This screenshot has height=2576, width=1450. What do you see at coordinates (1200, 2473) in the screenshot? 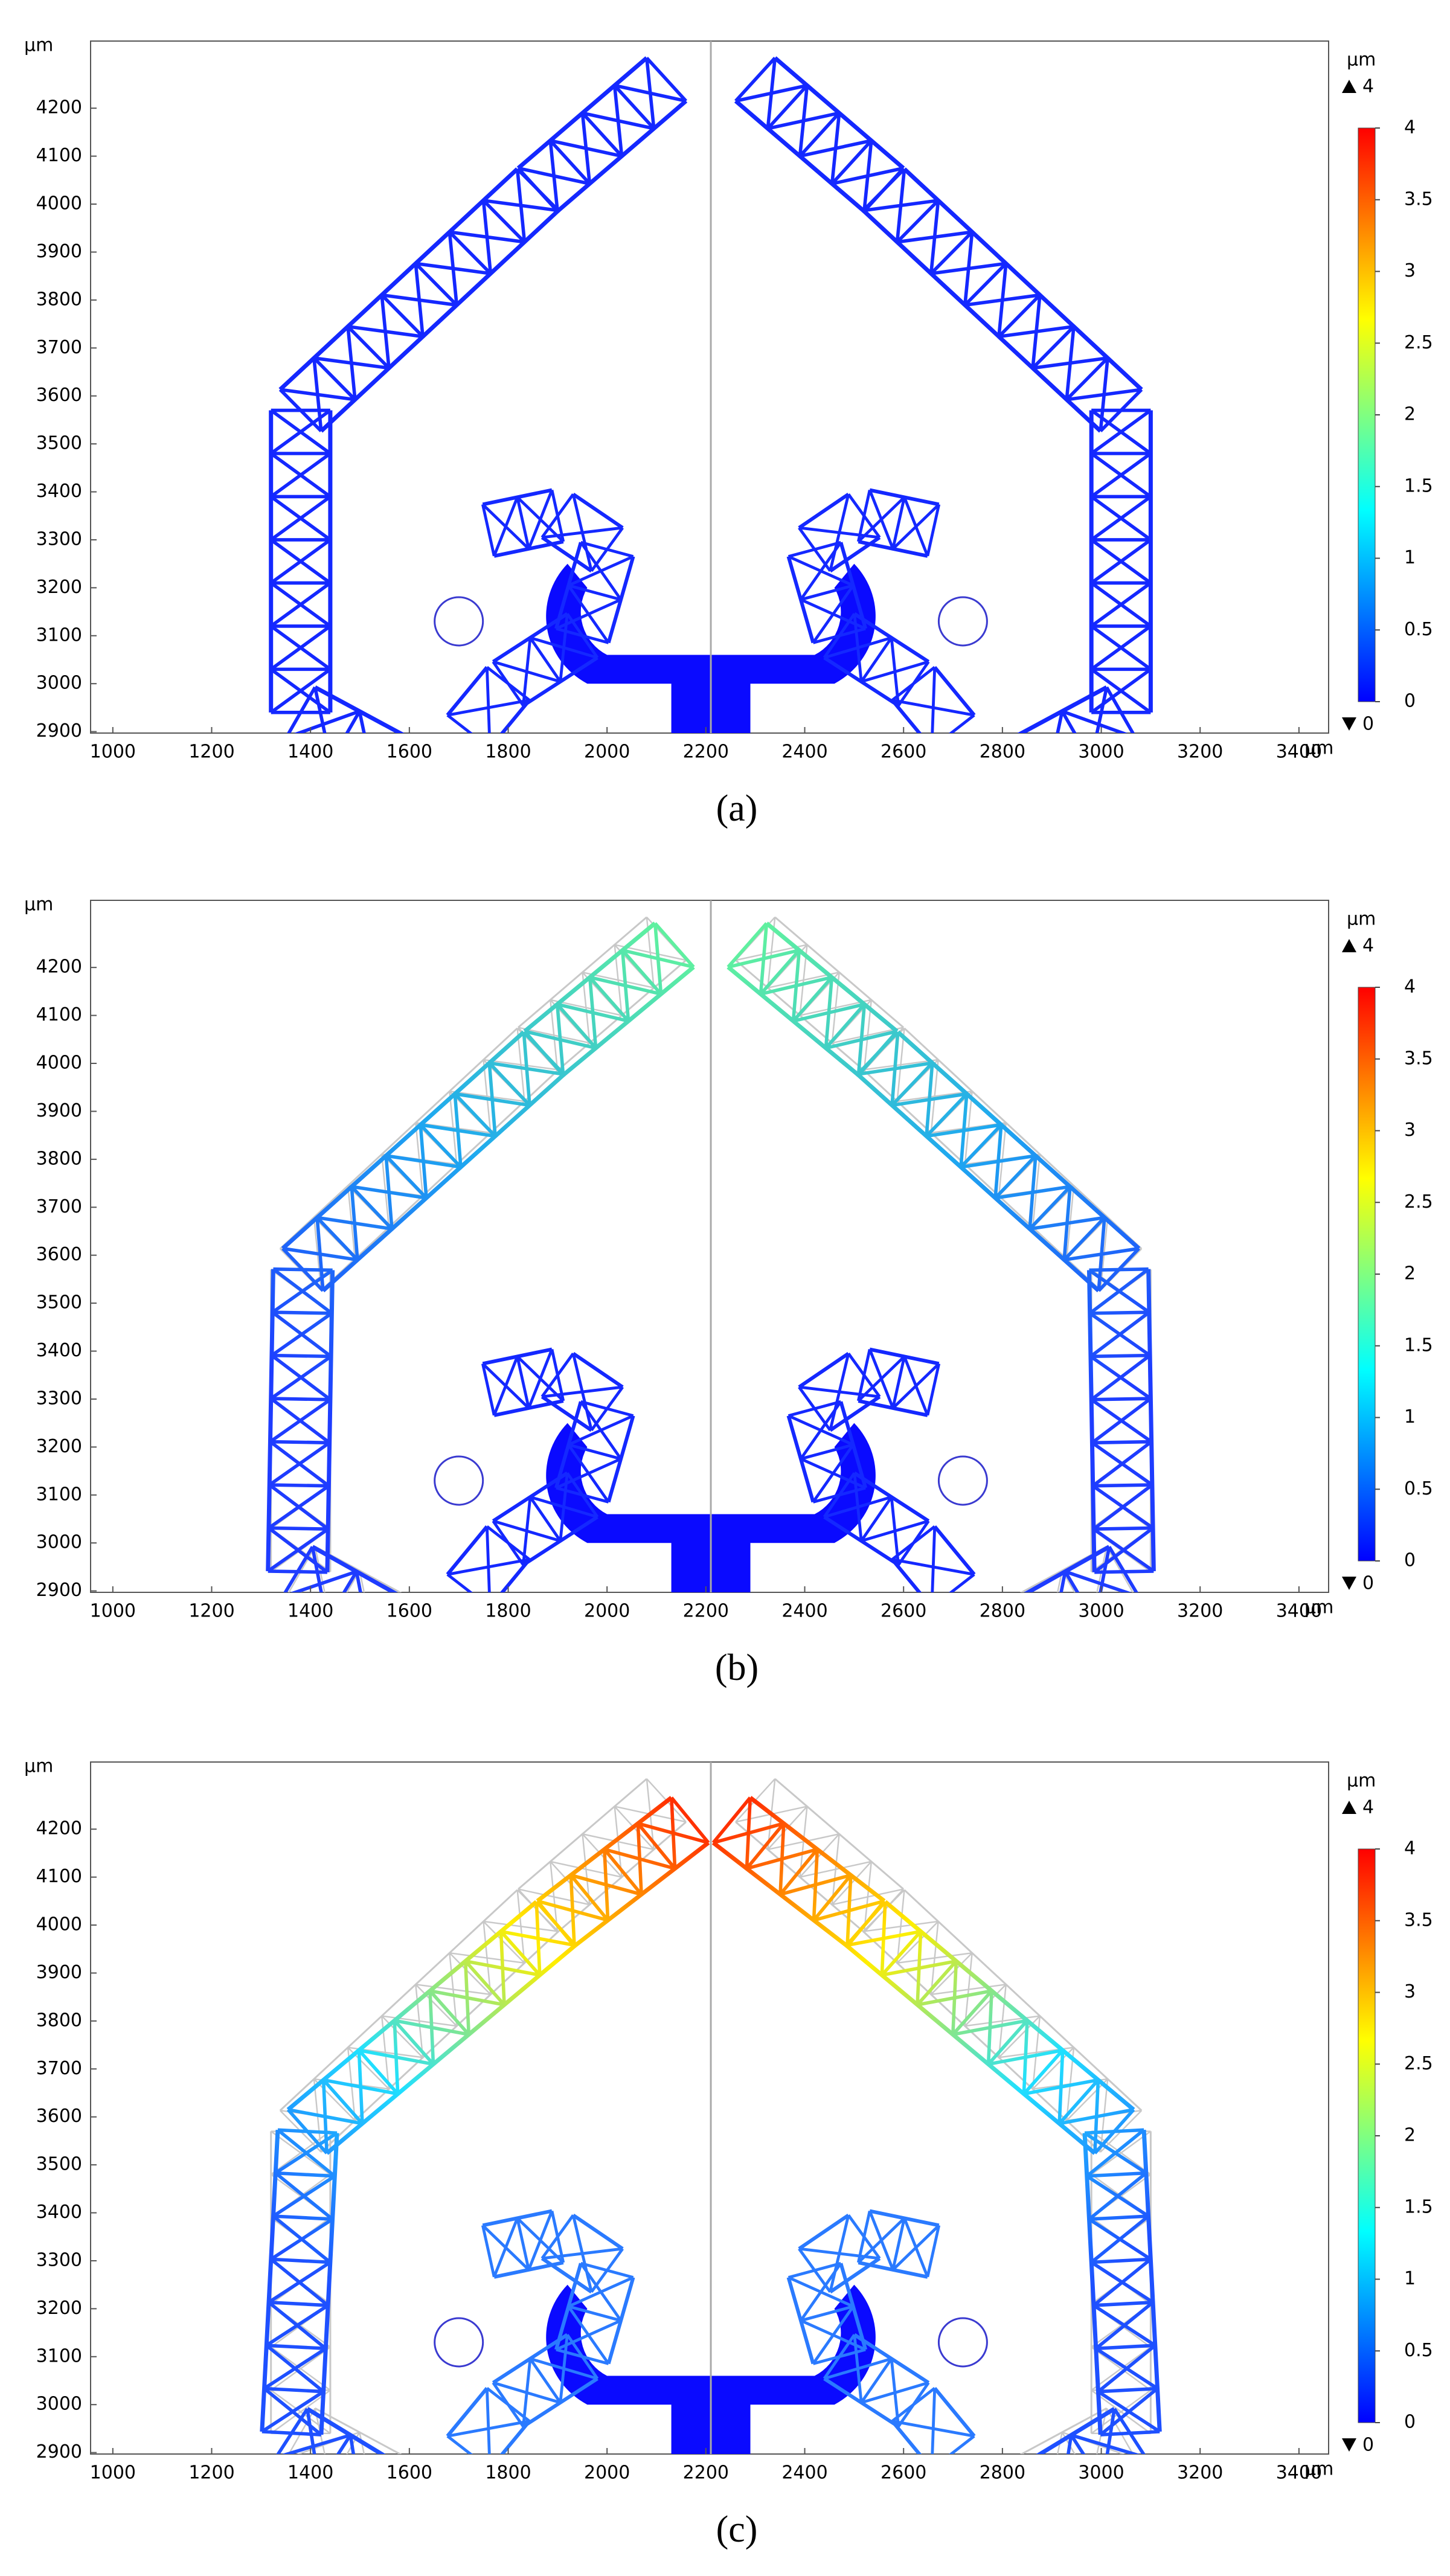
I see `x-tick-label: 3200` at bounding box center [1200, 2473].